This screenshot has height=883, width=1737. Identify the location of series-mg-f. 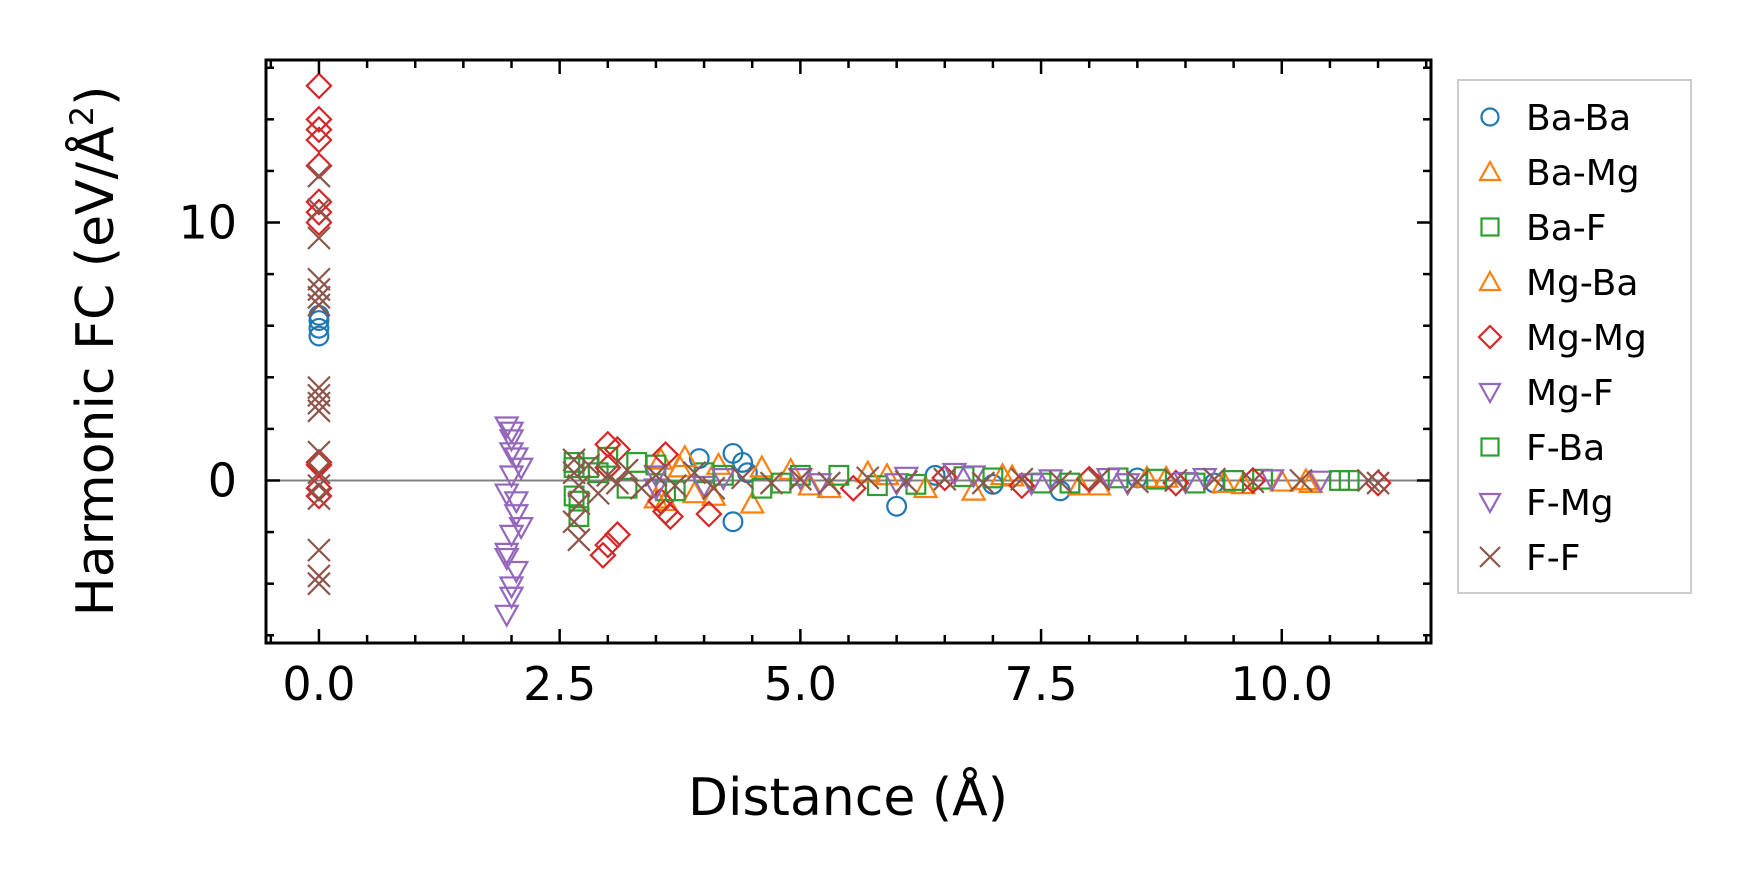
(913, 522).